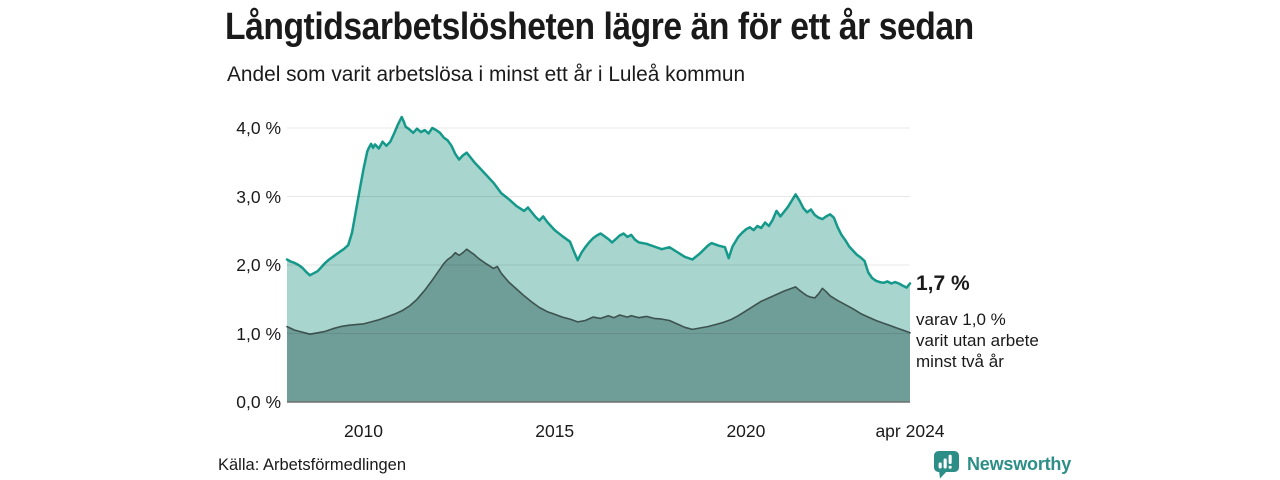  I want to click on y-tick-label: 4,0 %, so click(258, 128).